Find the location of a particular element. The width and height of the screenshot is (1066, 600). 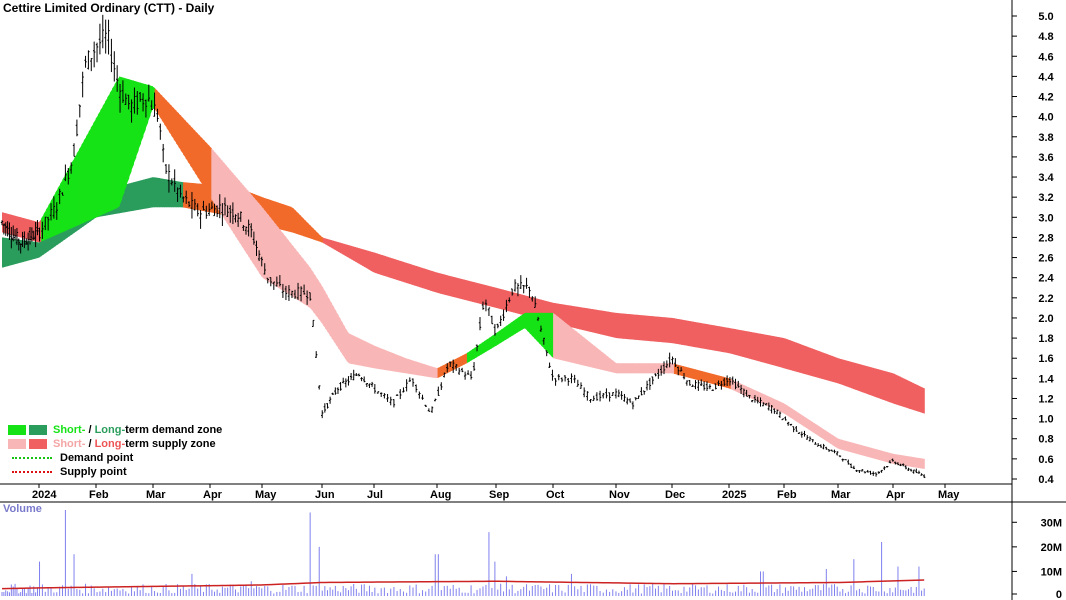

volume-tick-label: 30M is located at coordinates (1051, 523).